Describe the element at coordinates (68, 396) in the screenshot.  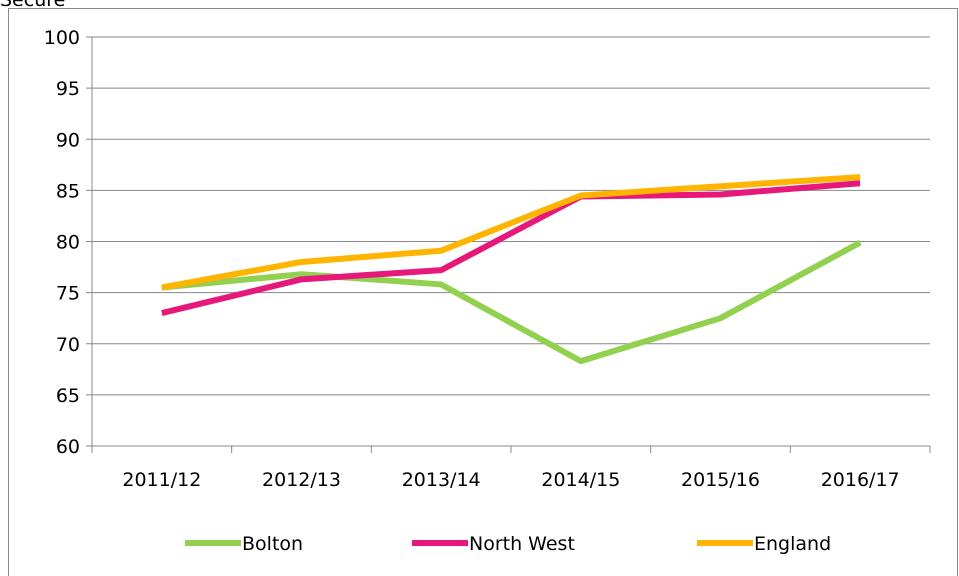
I see `y-tick-label: 65` at that location.